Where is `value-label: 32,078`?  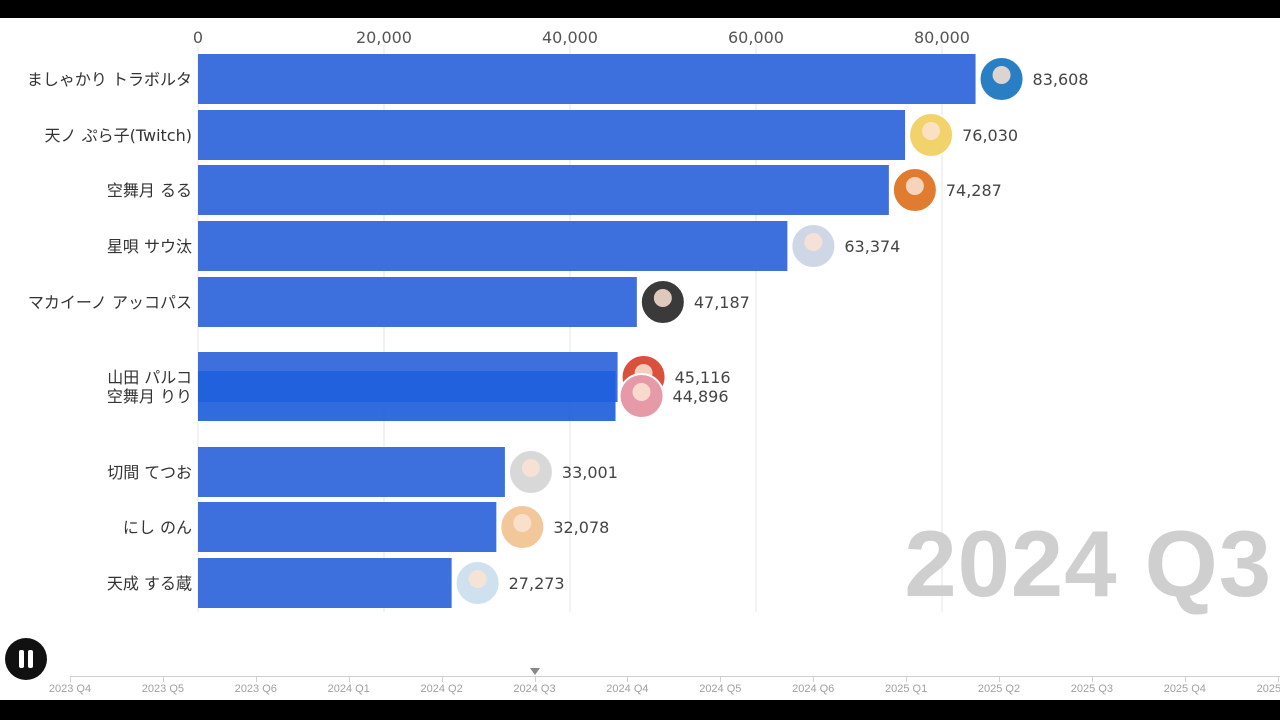
value-label: 32,078 is located at coordinates (581, 527).